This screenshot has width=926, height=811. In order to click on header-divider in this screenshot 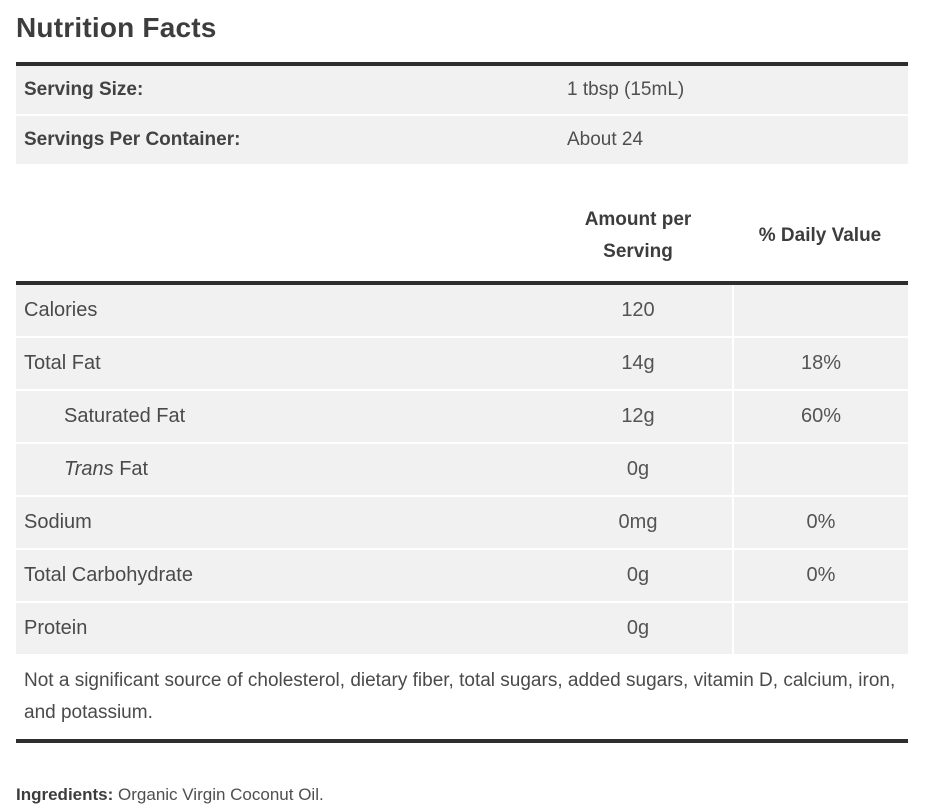, I will do `click(462, 283)`.